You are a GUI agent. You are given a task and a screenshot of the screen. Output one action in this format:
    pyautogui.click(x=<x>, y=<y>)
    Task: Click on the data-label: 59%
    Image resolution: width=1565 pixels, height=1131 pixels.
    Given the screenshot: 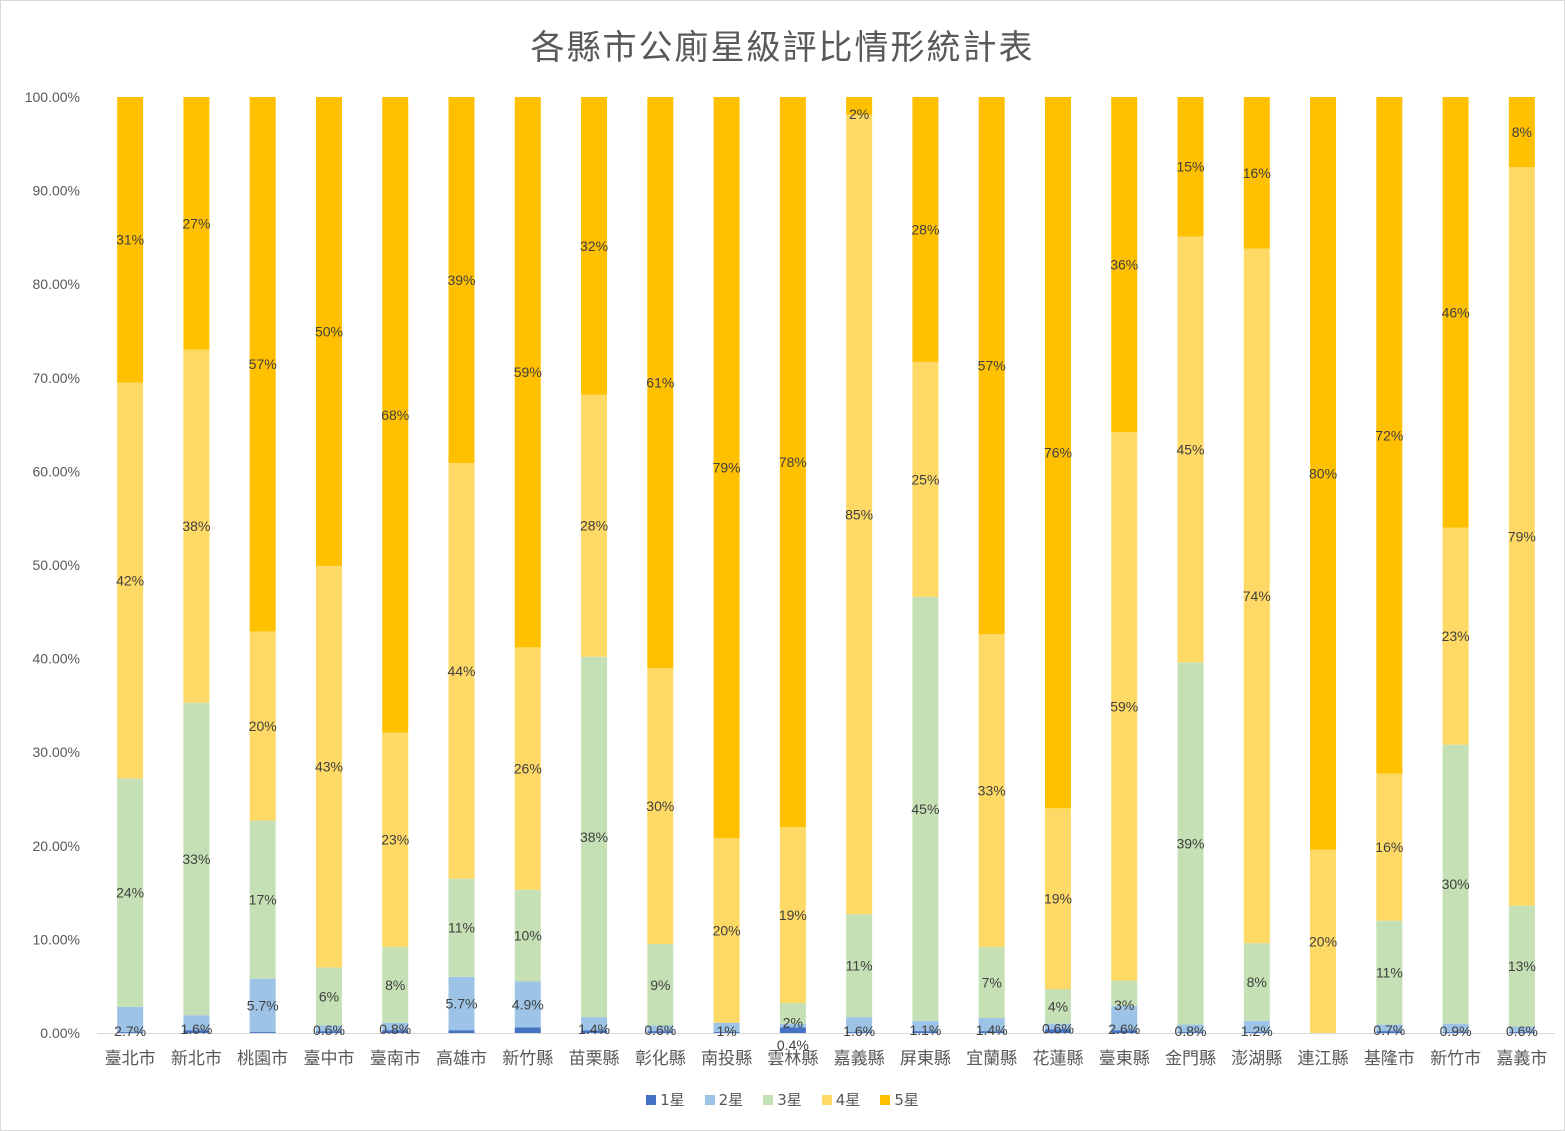 What is the action you would take?
    pyautogui.click(x=1124, y=706)
    